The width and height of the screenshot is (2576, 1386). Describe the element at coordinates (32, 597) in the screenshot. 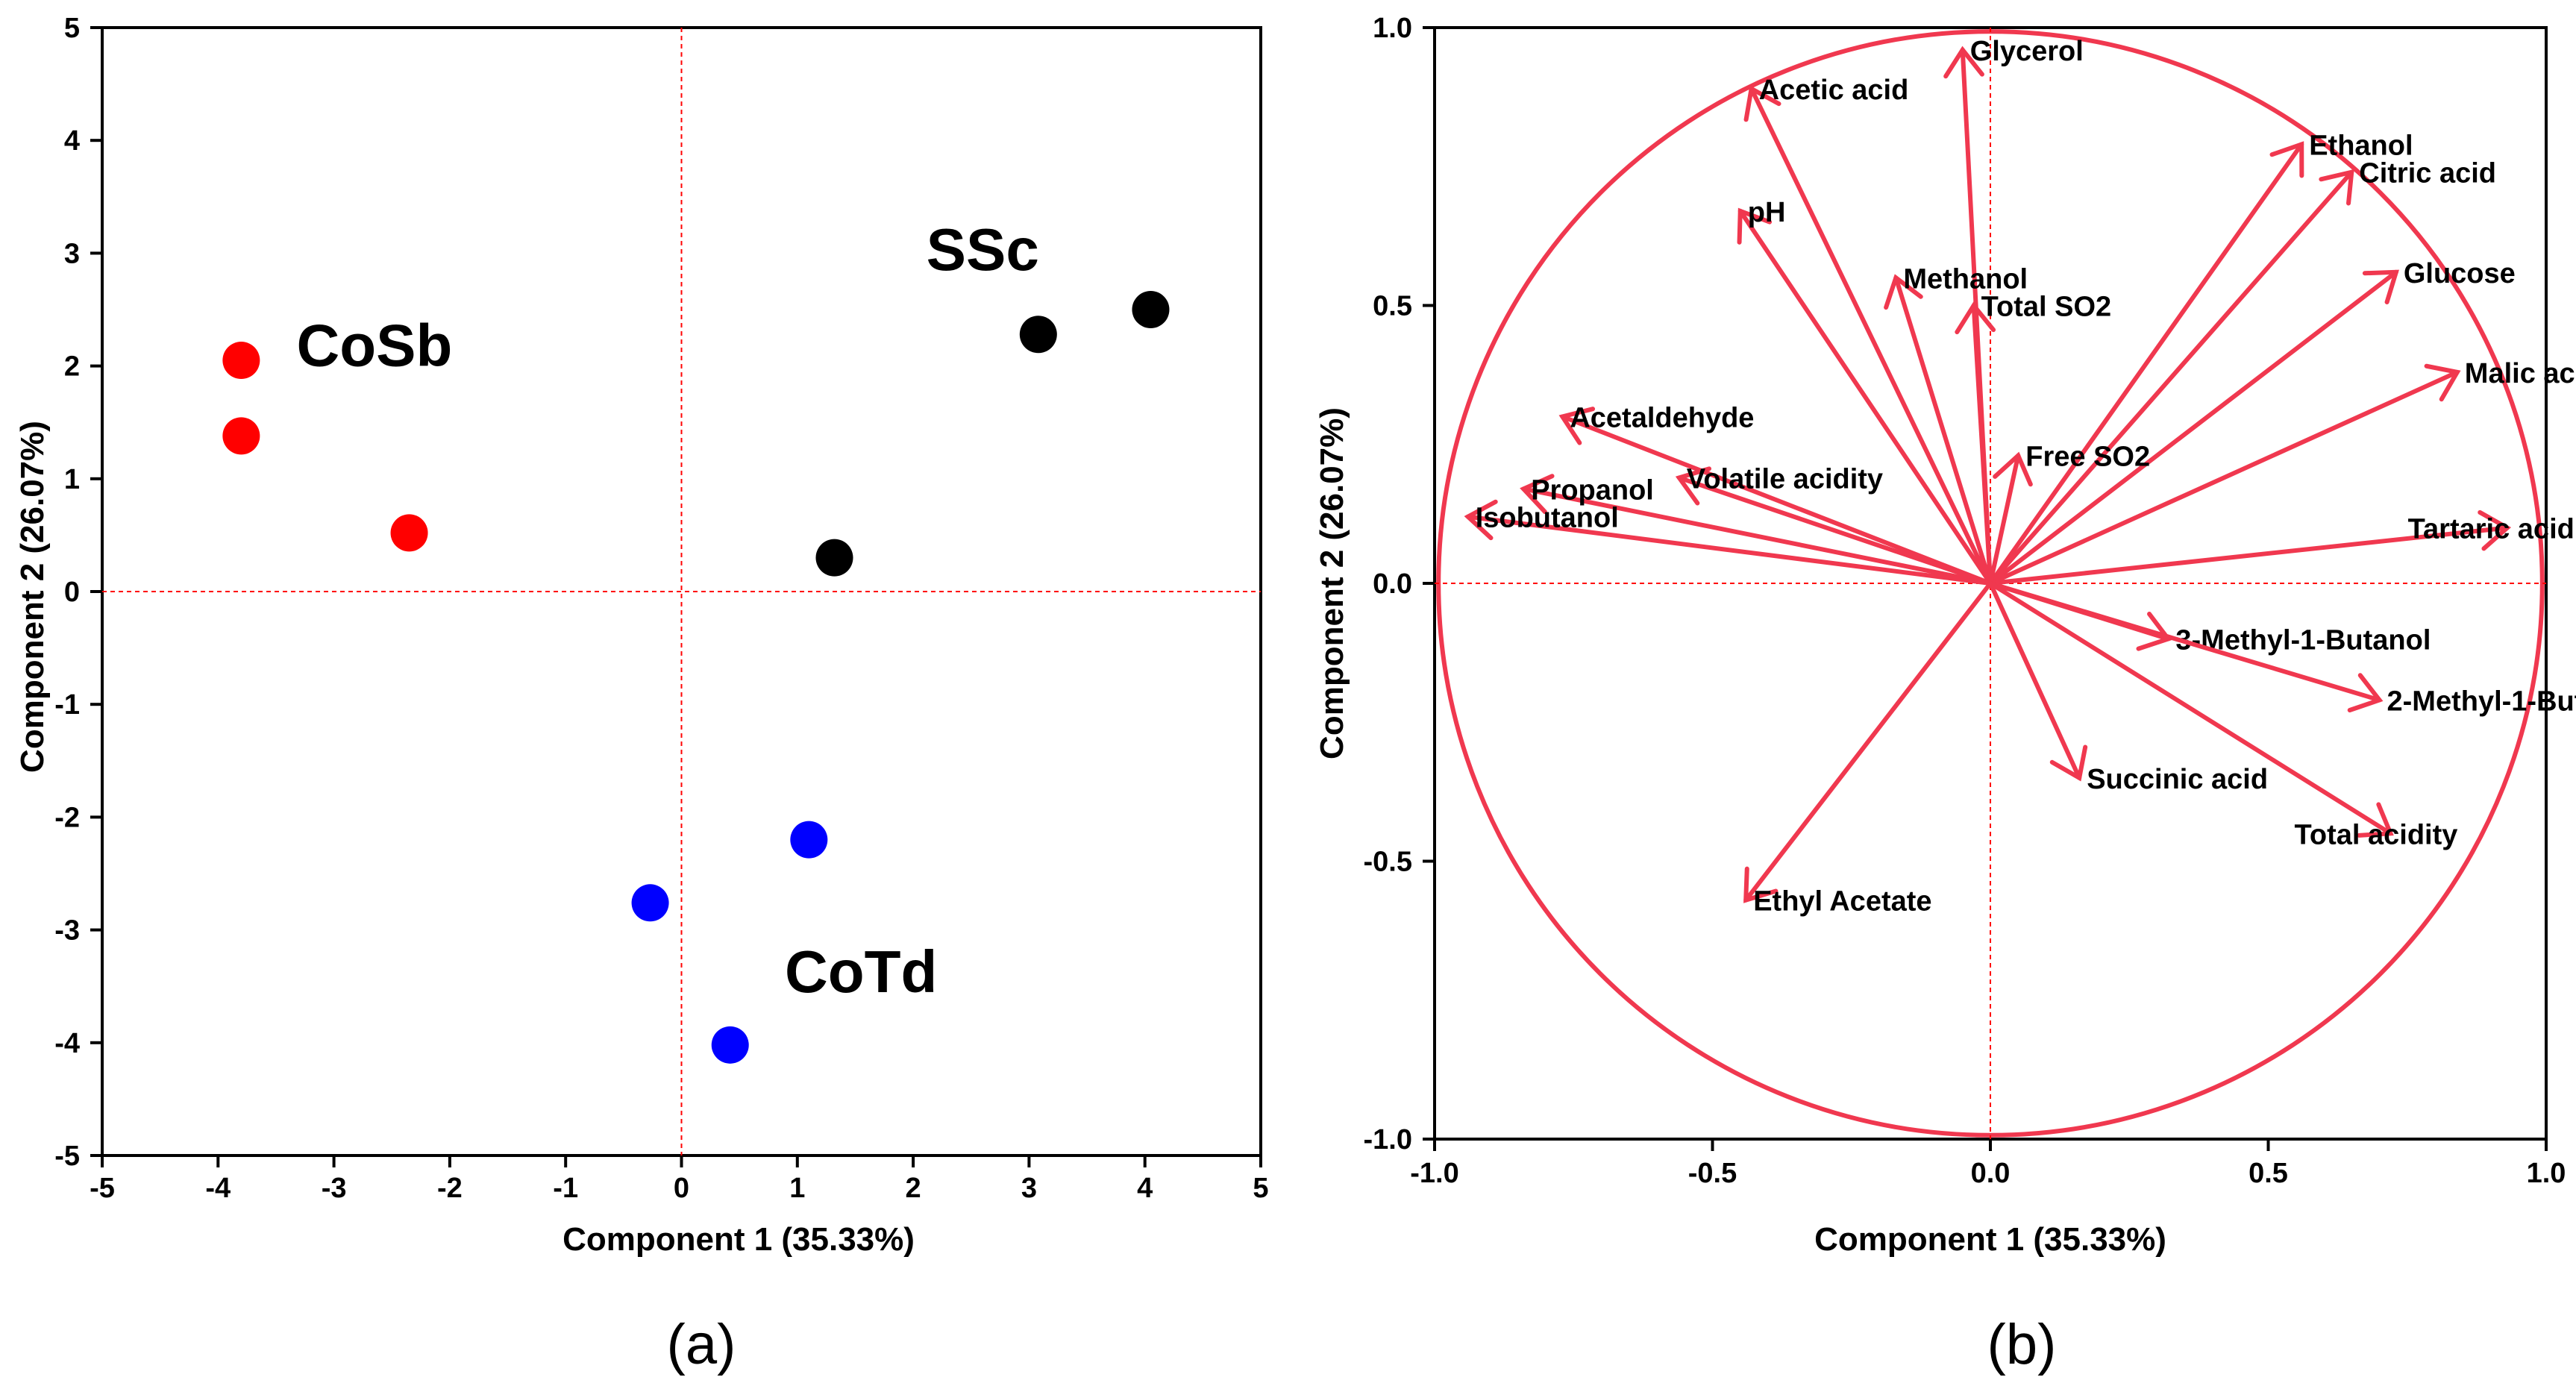

I see `y-axis-label-a: Component 2 (26.07%)` at that location.